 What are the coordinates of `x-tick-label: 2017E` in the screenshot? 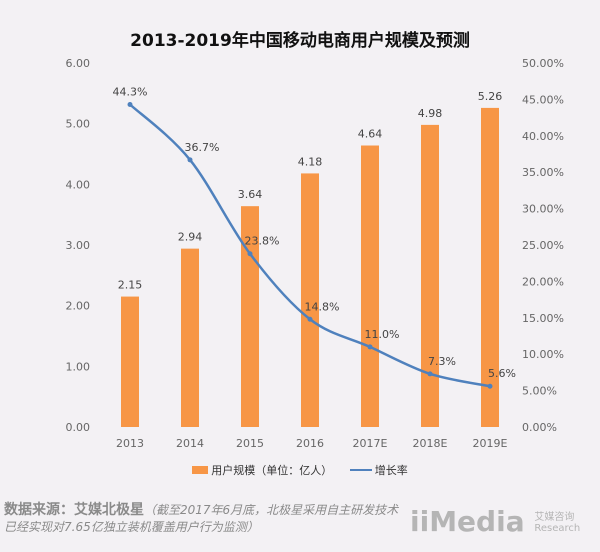 It's located at (370, 443).